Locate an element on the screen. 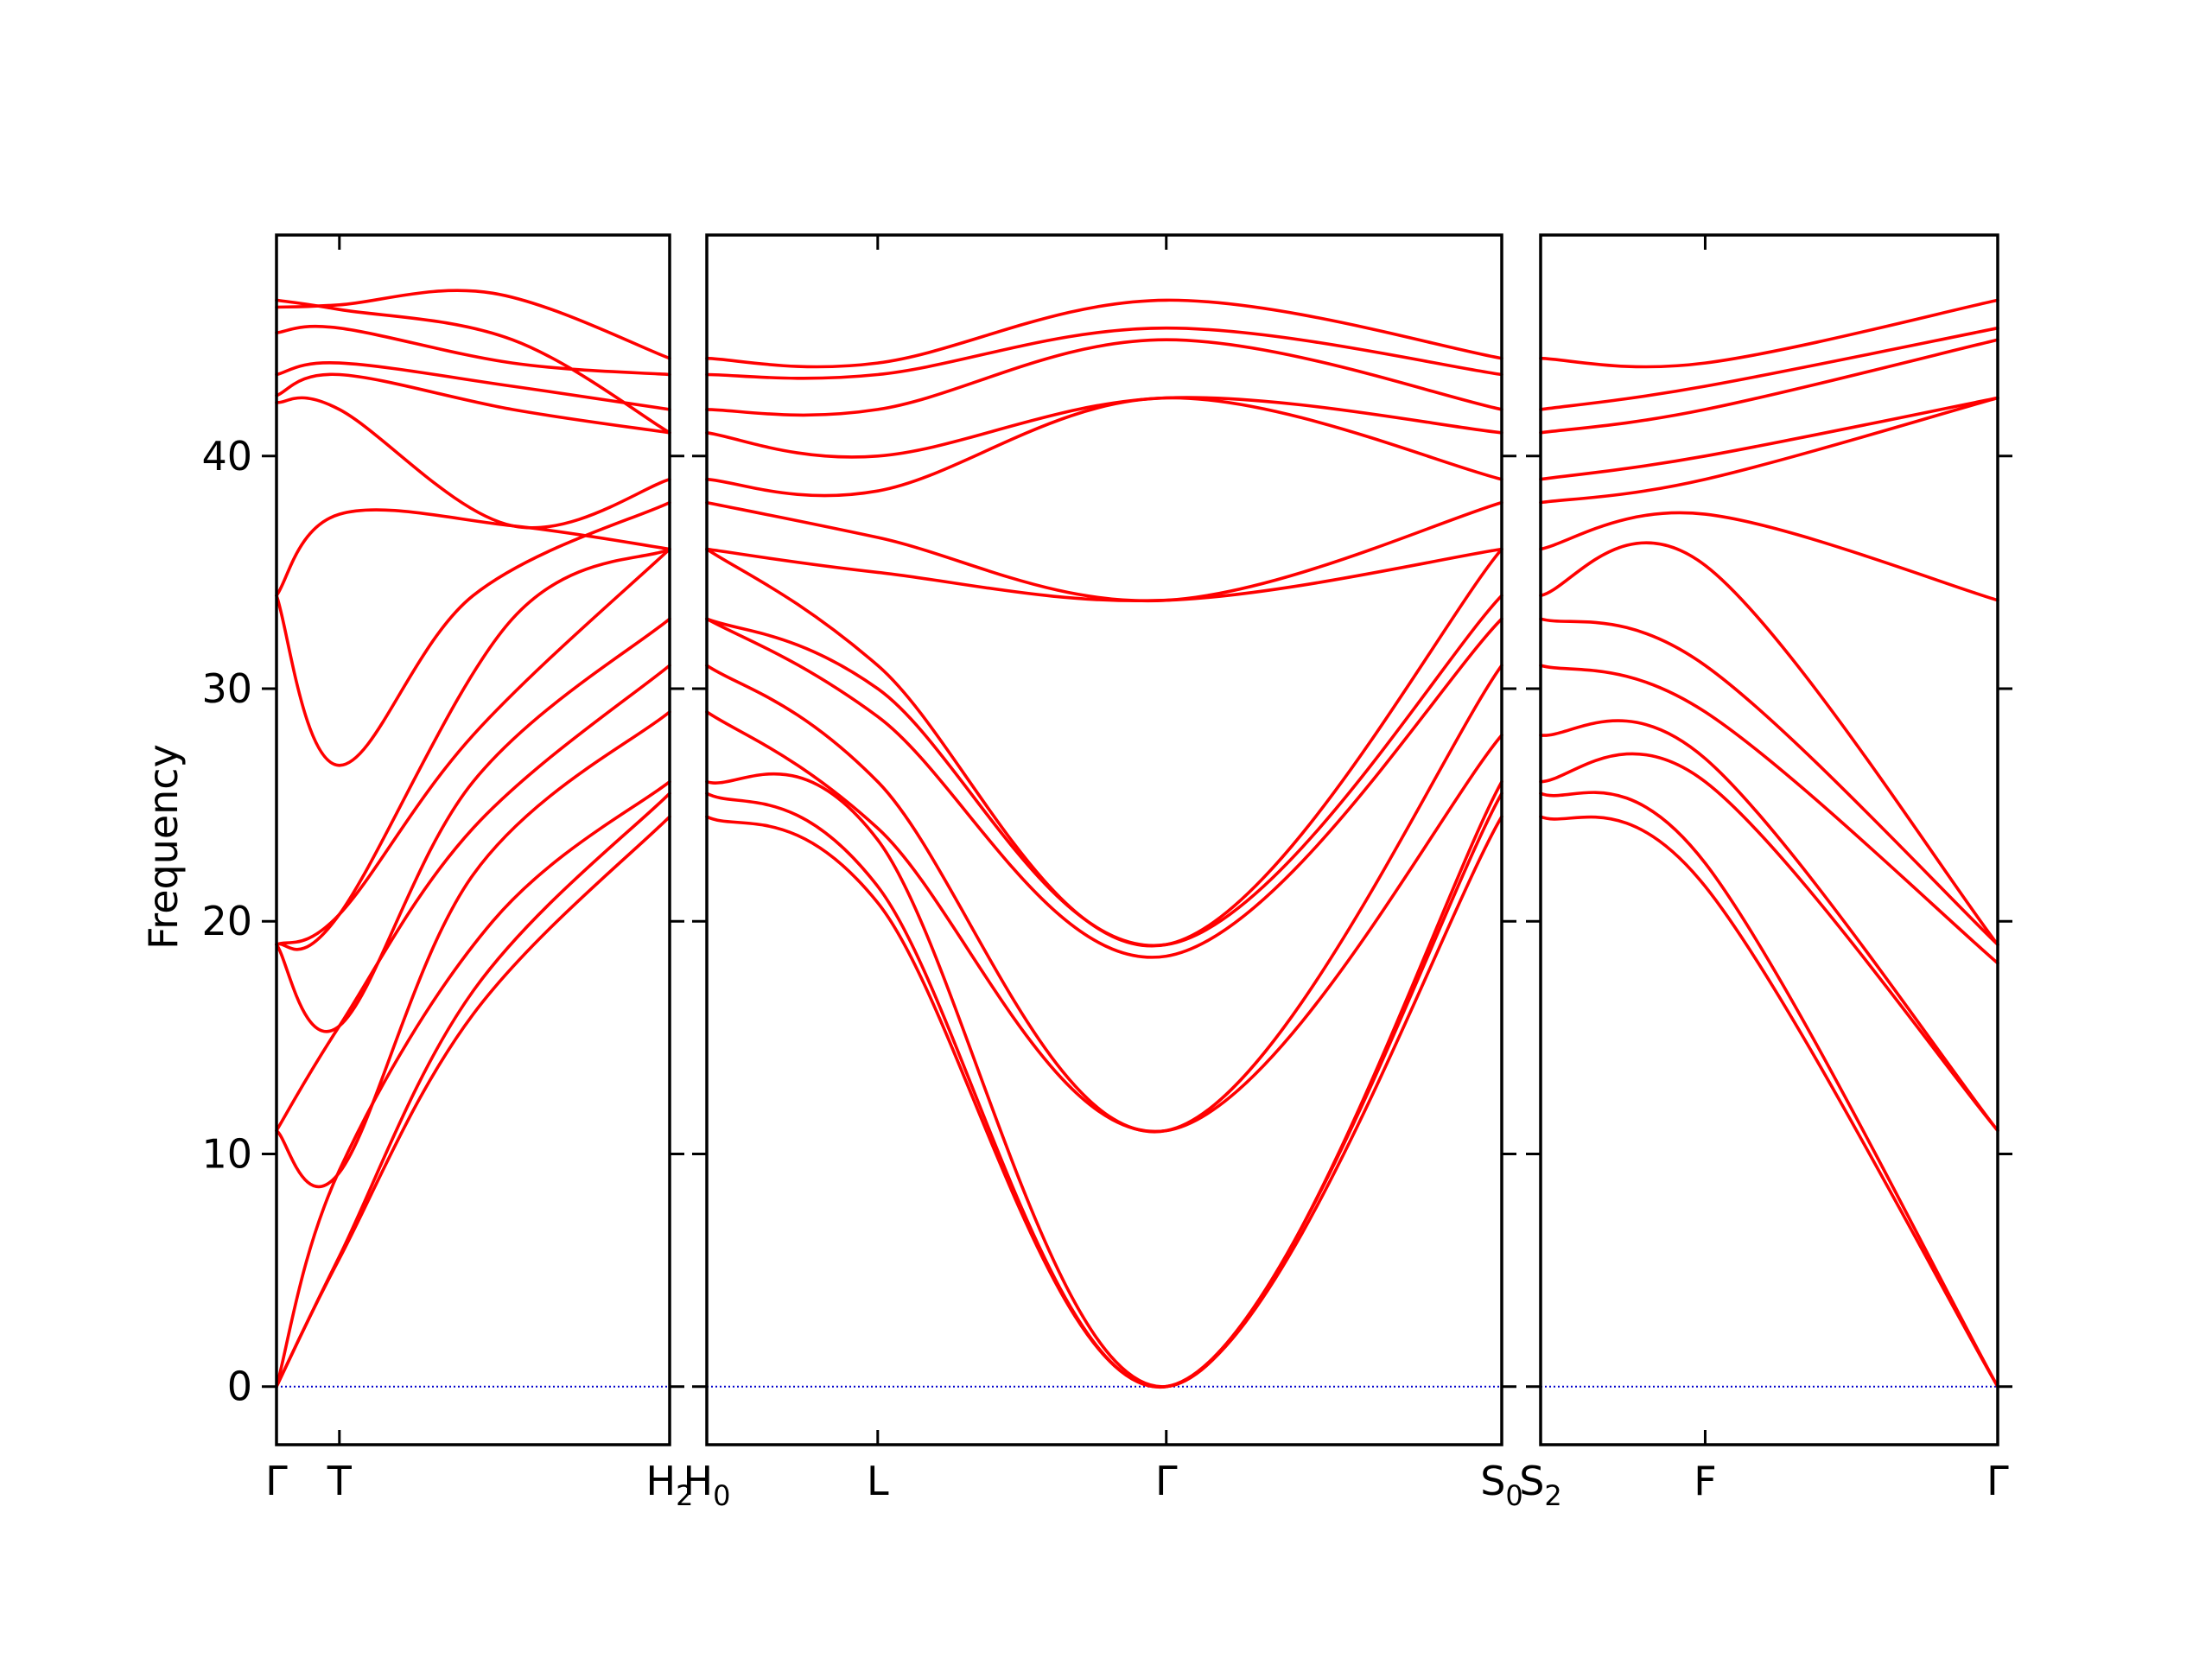  panel-frame is located at coordinates (473, 839).